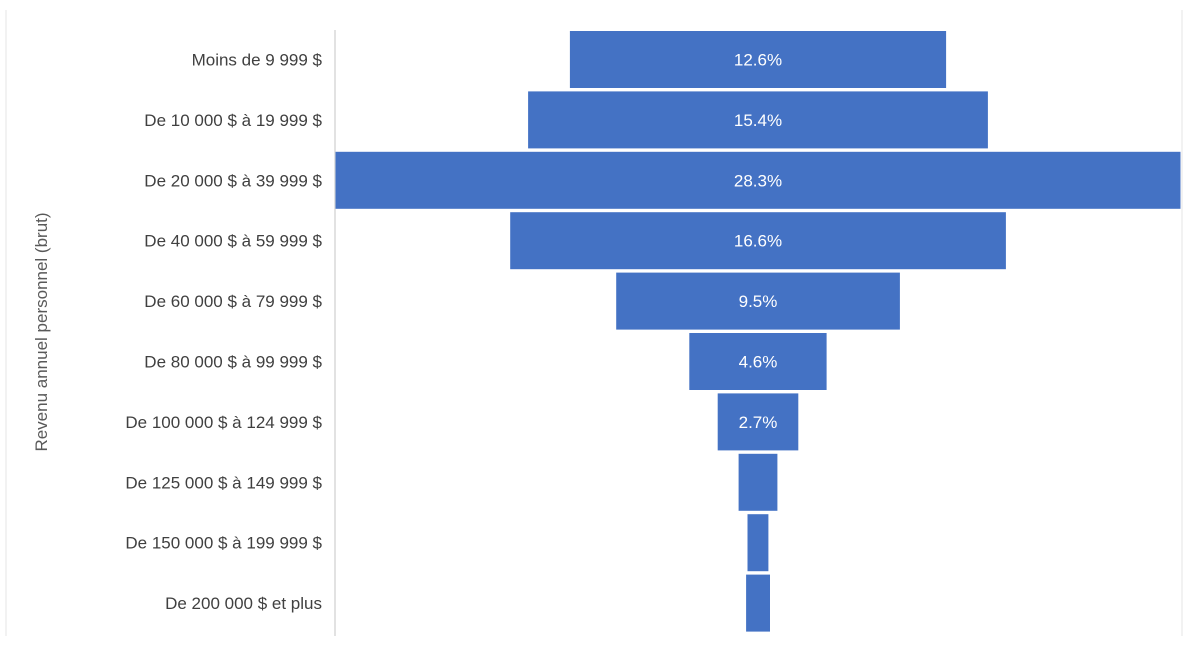 This screenshot has width=1184, height=651. I want to click on category-tick-label: De 60 000 $ à 79 999 $, so click(233, 301).